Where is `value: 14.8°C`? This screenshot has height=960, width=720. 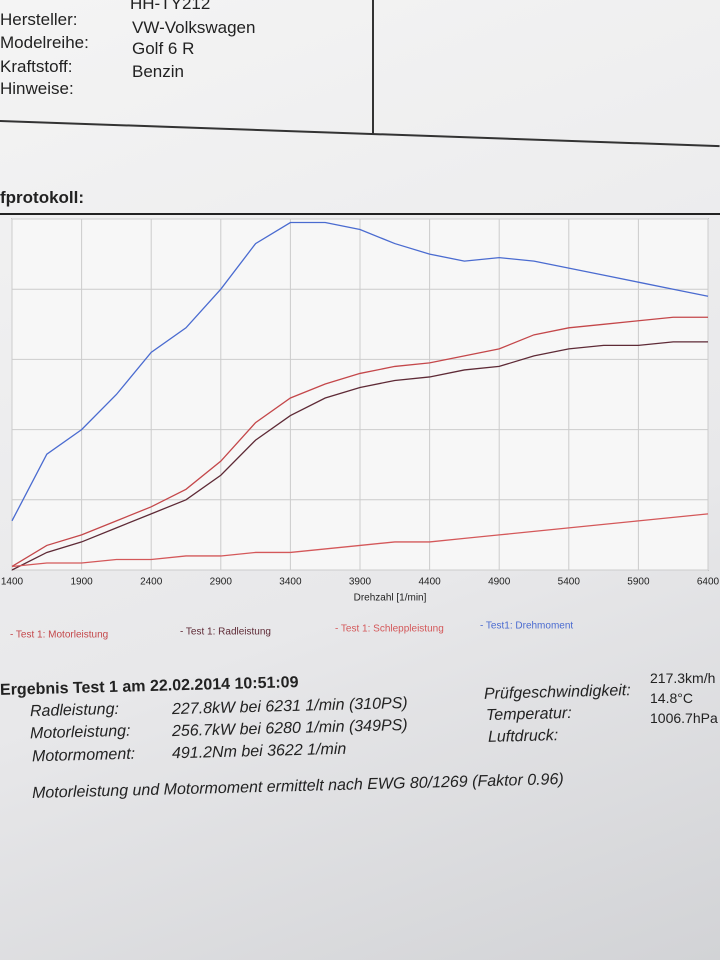 value: 14.8°C is located at coordinates (671, 698).